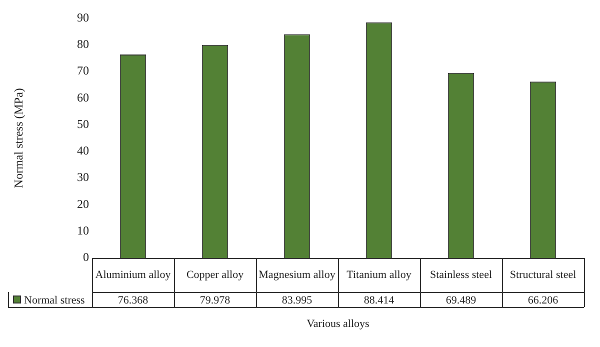 This screenshot has width=600, height=347. I want to click on data-label: 88.414, so click(379, 300).